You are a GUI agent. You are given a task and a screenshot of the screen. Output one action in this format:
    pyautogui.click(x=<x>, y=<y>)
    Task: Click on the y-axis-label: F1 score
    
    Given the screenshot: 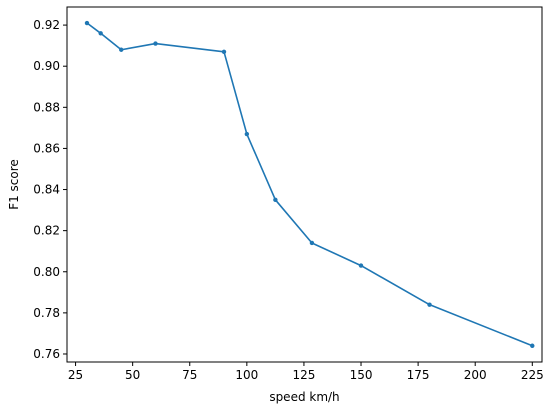 What is the action you would take?
    pyautogui.click(x=14, y=184)
    